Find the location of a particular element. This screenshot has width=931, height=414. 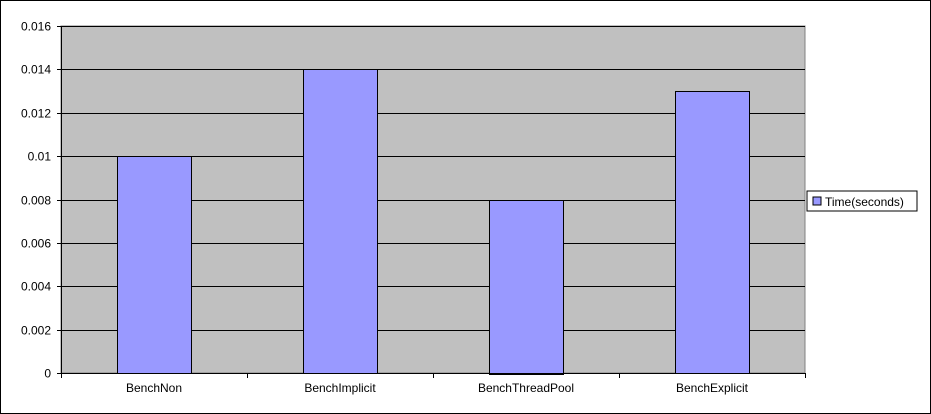

legend: Time(seconds) is located at coordinates (862, 201).